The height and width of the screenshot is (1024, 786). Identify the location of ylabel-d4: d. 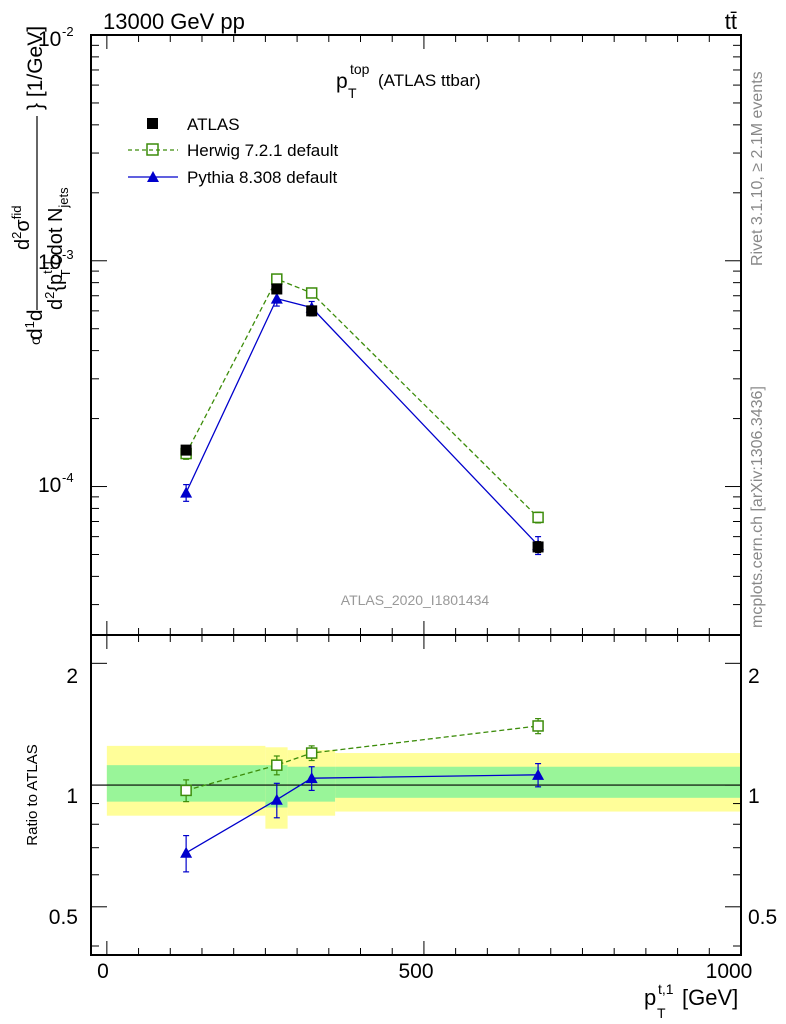
(56, 304).